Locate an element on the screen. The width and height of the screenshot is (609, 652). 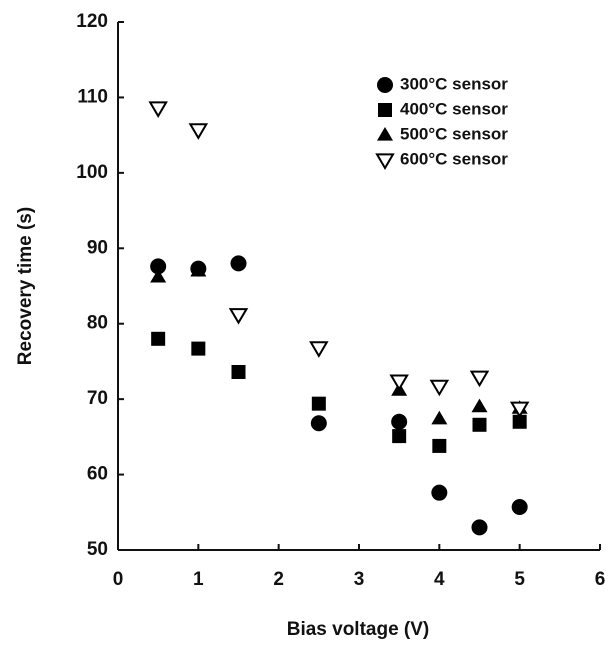
y-tick-label: 100 is located at coordinates (92, 172).